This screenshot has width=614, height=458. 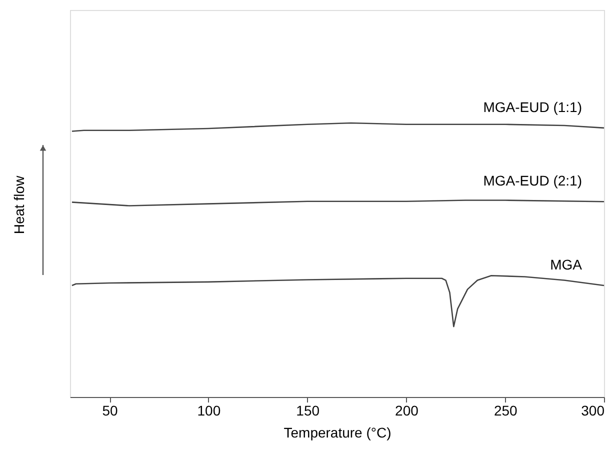 I want to click on x-tick-label: 50, so click(x=110, y=410).